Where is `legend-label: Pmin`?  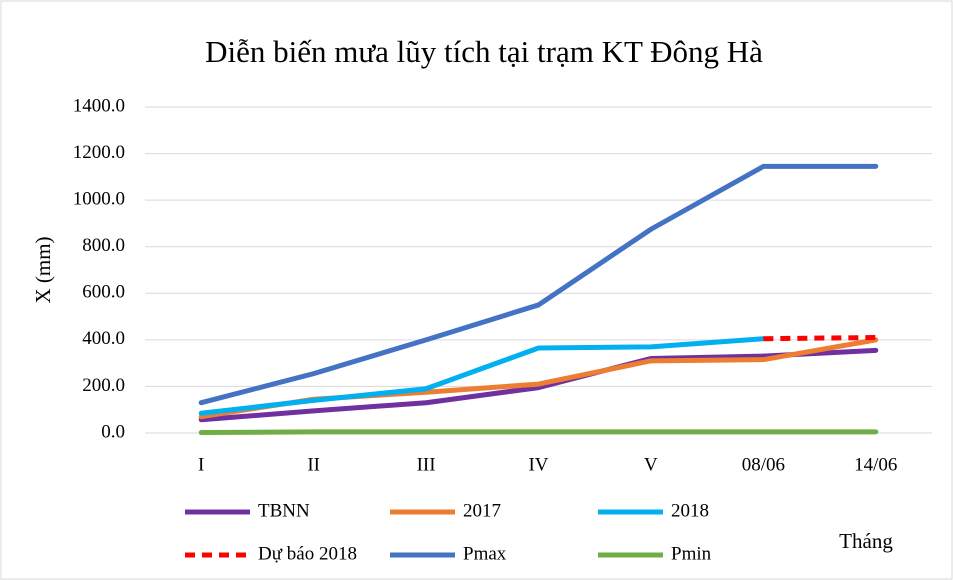
legend-label: Pmin is located at coordinates (691, 553).